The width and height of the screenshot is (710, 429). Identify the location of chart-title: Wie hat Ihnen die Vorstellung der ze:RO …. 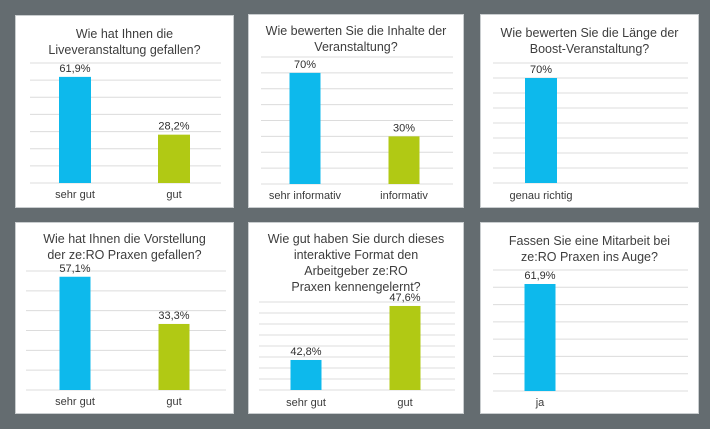
(124, 247).